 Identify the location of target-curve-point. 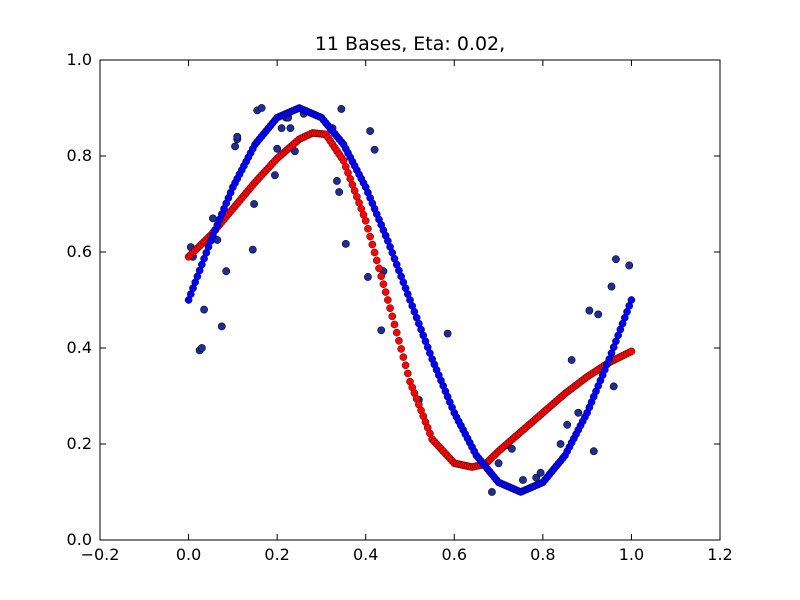
(631, 300).